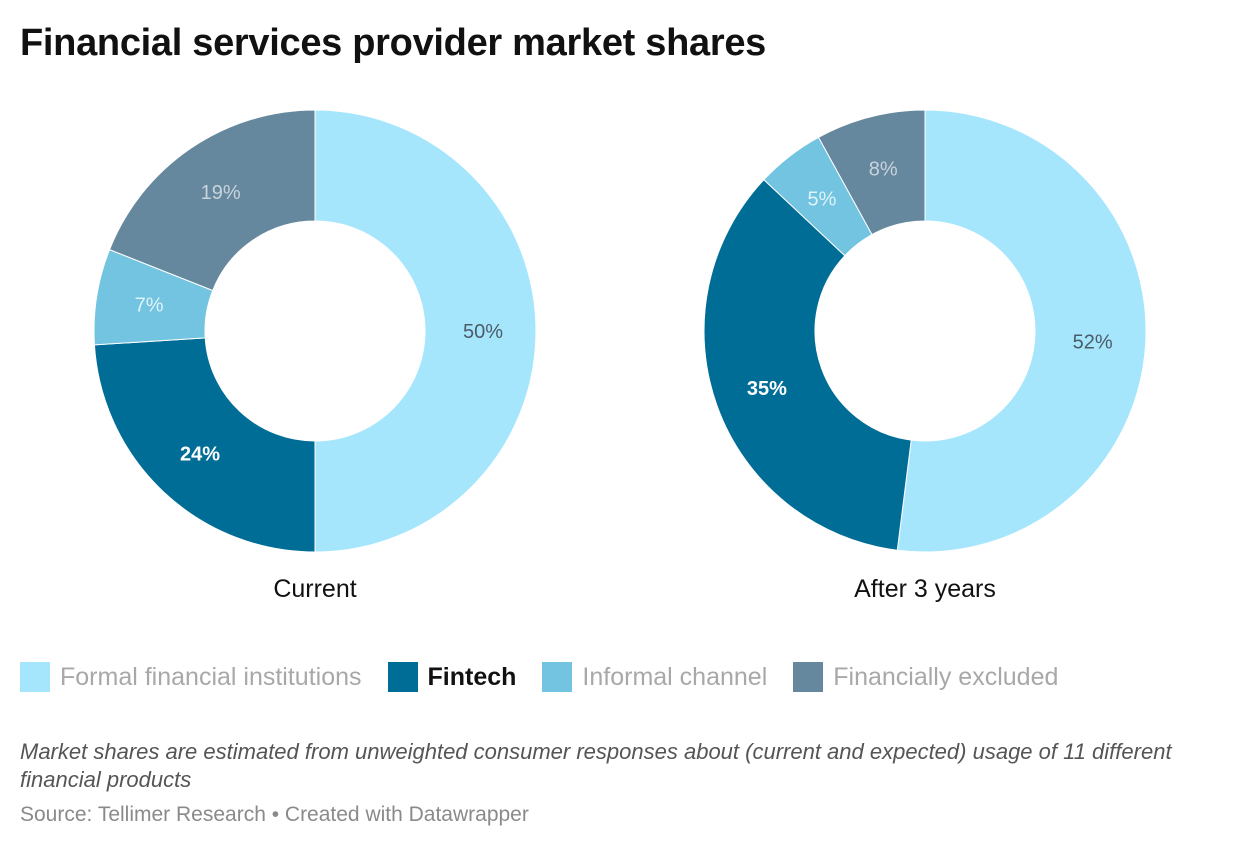  I want to click on legend-swatch-informal, so click(557, 677).